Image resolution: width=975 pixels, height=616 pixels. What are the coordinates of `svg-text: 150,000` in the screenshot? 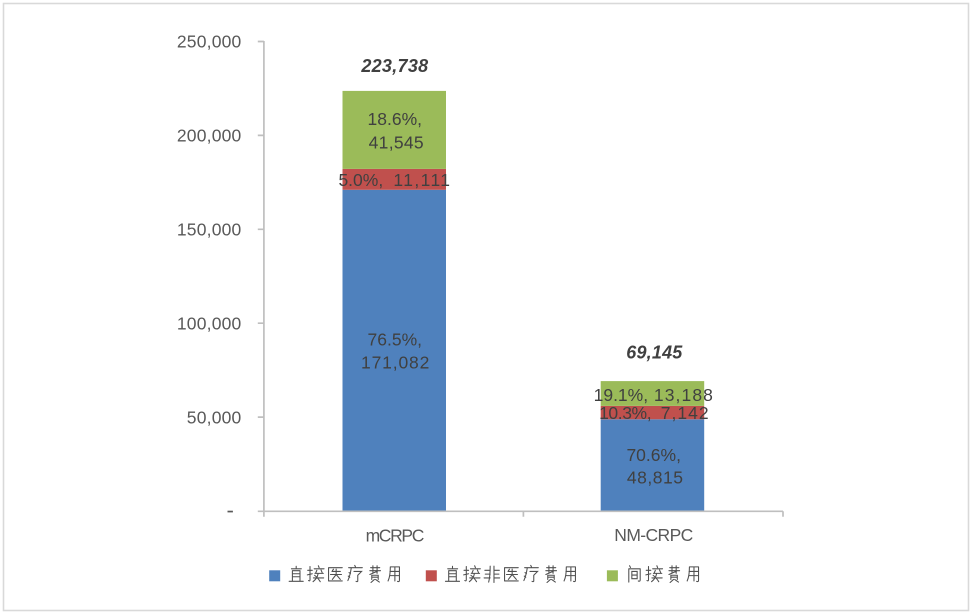 It's located at (209, 230).